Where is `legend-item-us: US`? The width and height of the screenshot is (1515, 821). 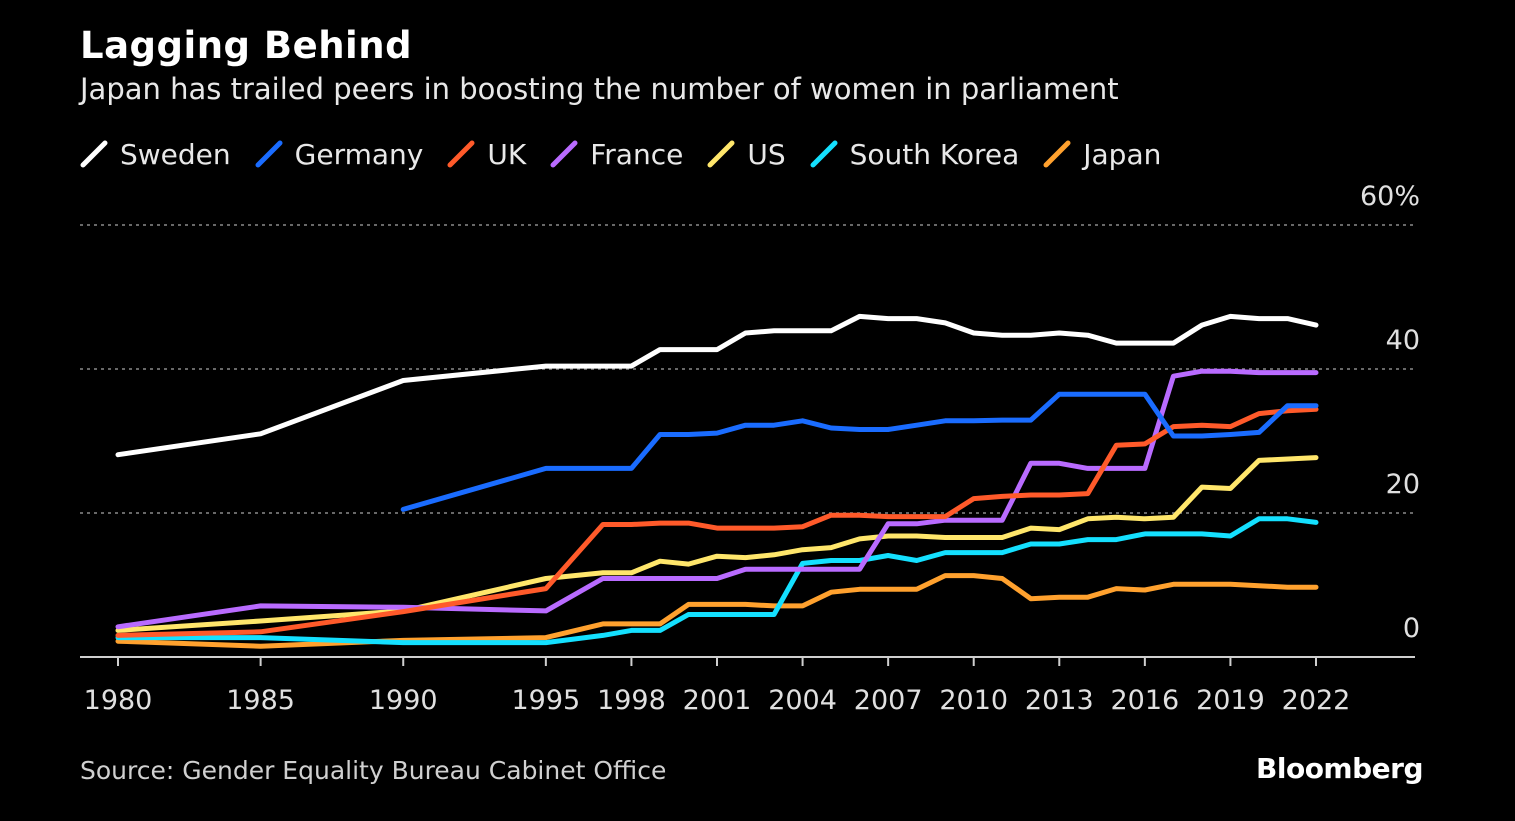 legend-item-us: US is located at coordinates (746, 154).